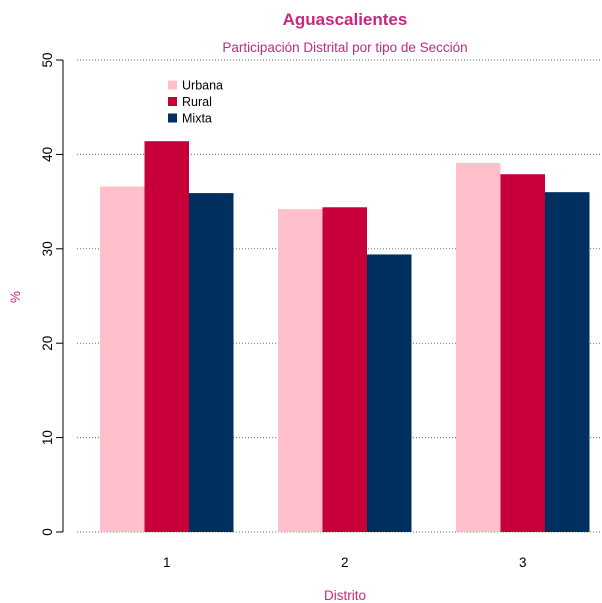 Image resolution: width=602 pixels, height=603 pixels. What do you see at coordinates (172, 85) in the screenshot?
I see `legend-swatch-urbana` at bounding box center [172, 85].